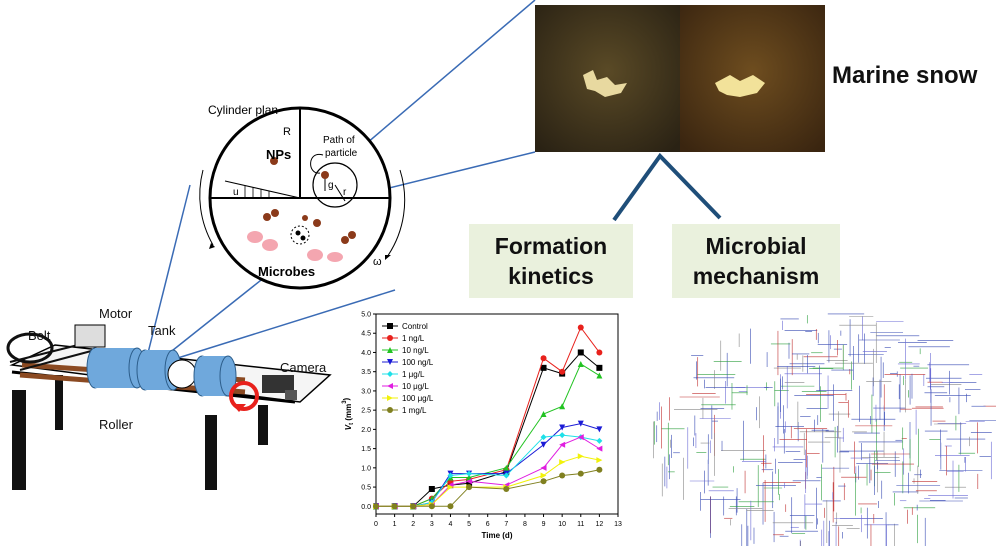  I want to click on microbes-label: Microbes, so click(286, 271).